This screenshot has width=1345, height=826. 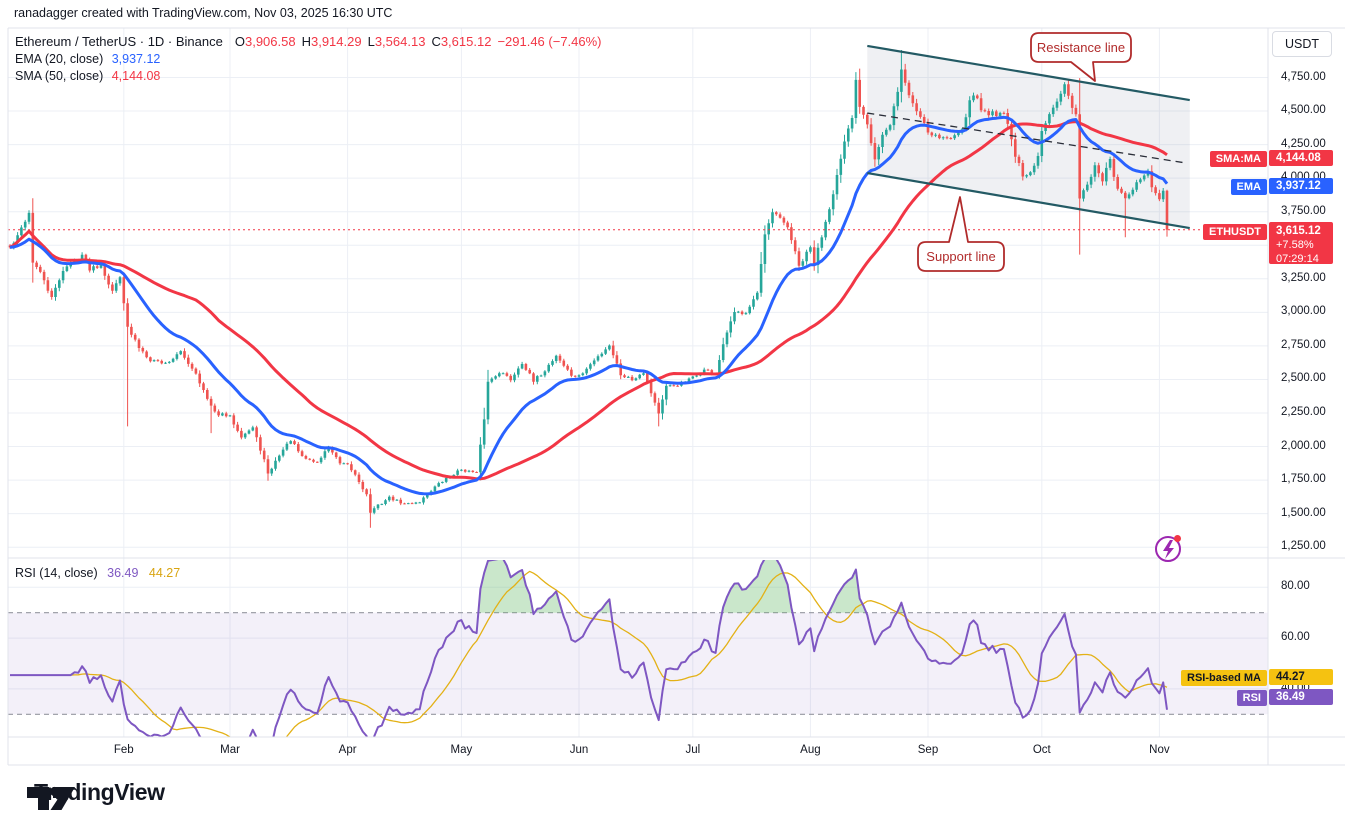 I want to click on price-tick: 3,750.00, so click(x=1303, y=210).